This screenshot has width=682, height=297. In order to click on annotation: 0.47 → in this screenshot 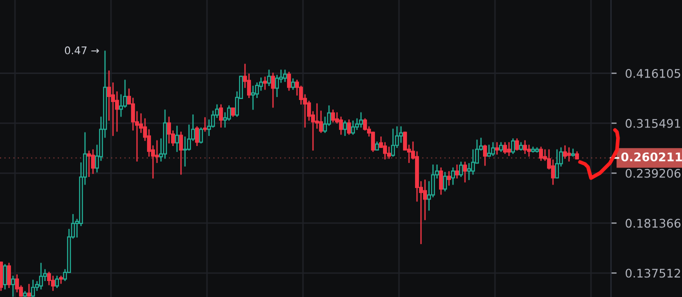, I will do `click(81, 50)`.